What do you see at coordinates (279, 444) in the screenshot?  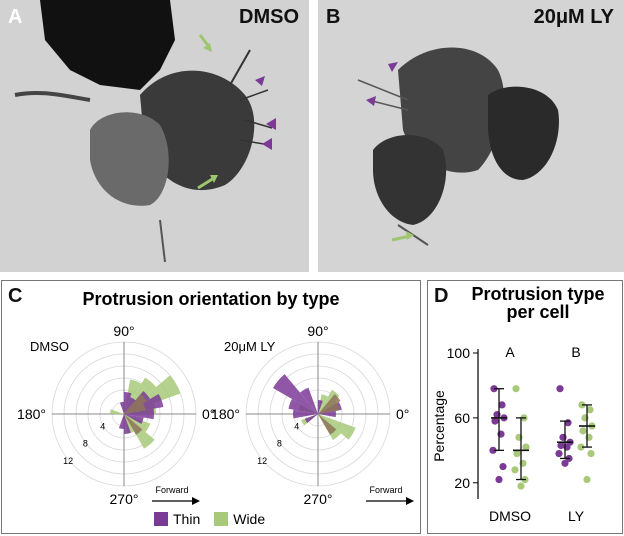 I see `rose-radial-tick-ly: 8` at bounding box center [279, 444].